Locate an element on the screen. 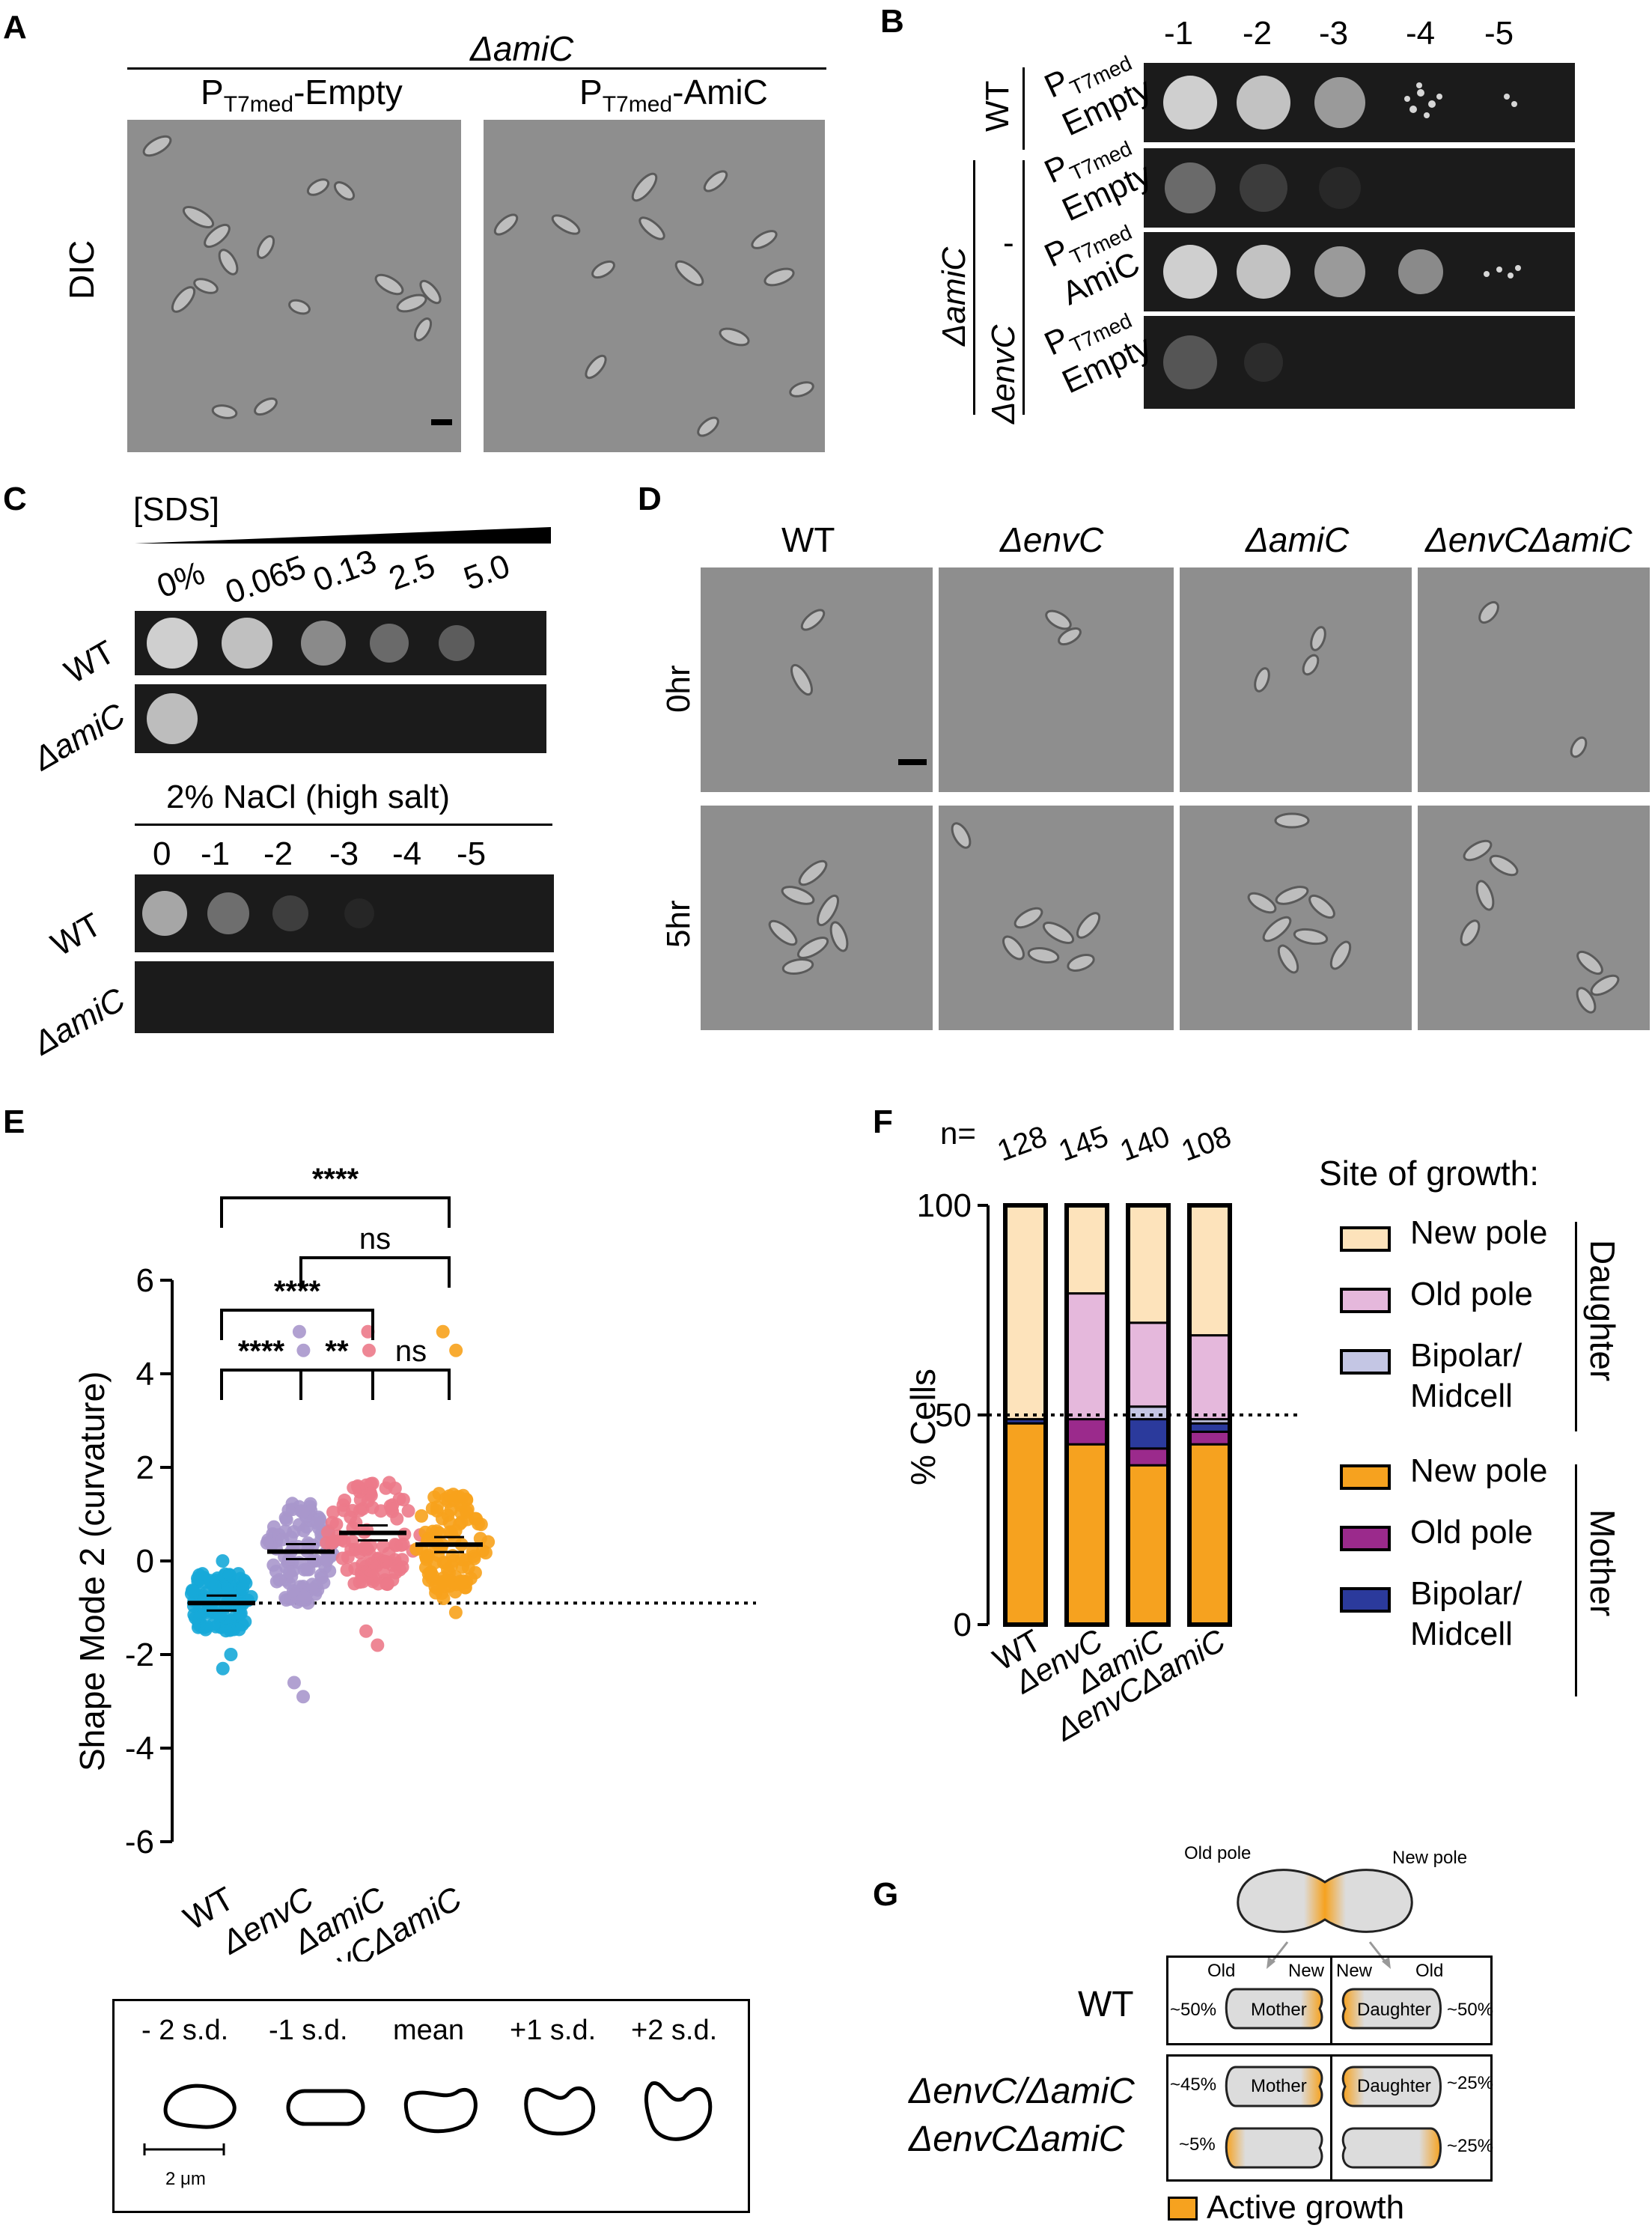 The width and height of the screenshot is (1652, 2237). legend-title: Site of growth: is located at coordinates (1429, 1173).